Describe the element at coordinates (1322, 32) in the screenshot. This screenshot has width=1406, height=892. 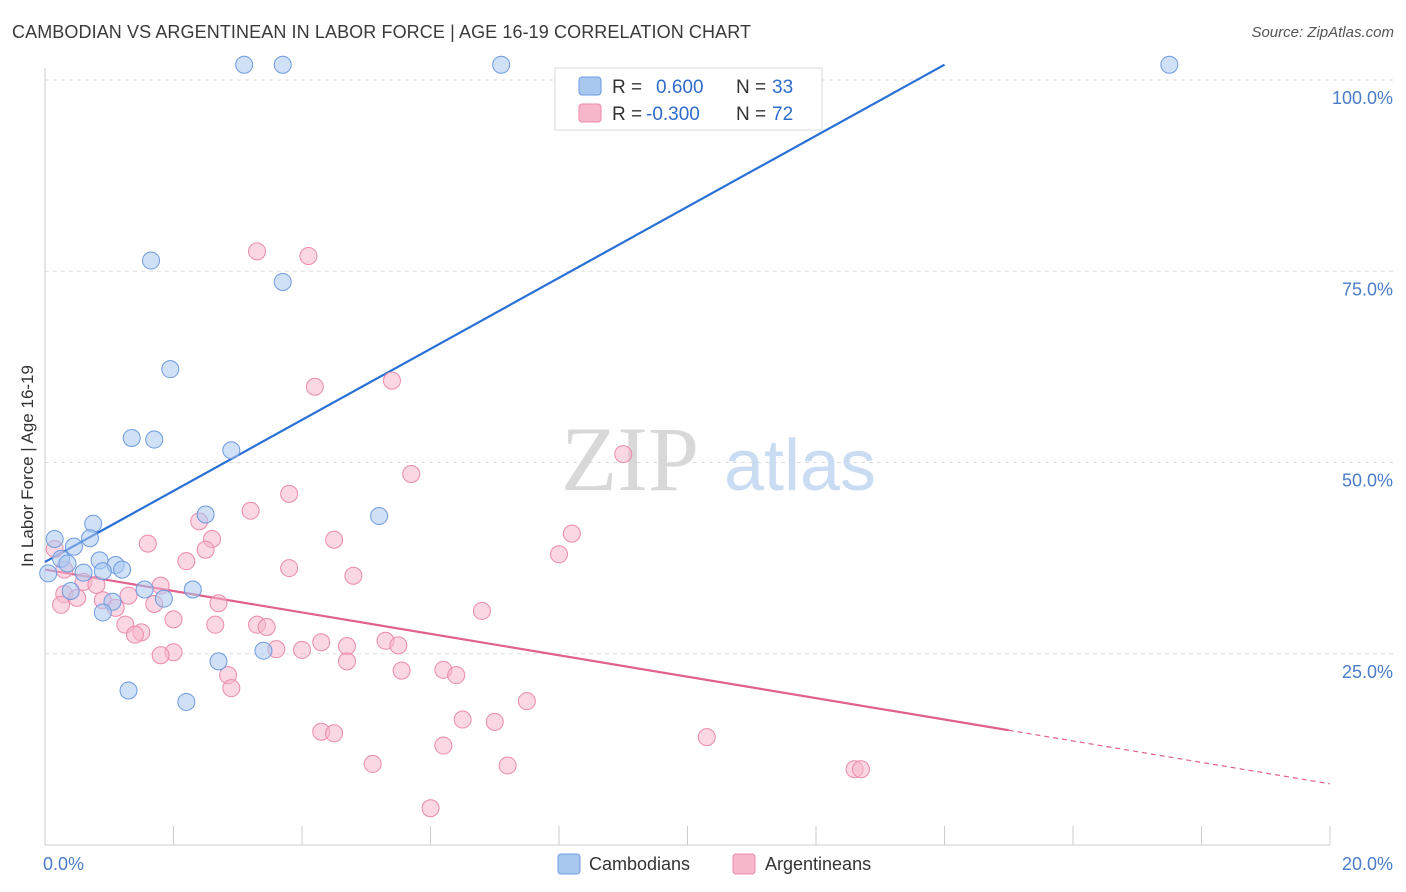
I see `source-label: Source: ZipAtlas.com` at that location.